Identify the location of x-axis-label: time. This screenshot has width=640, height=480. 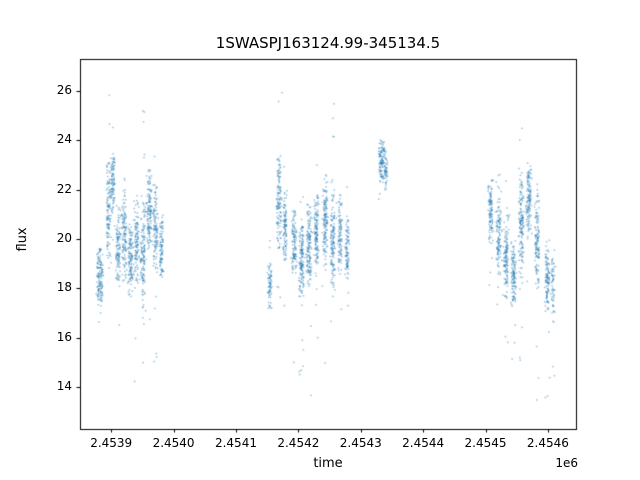
(328, 463).